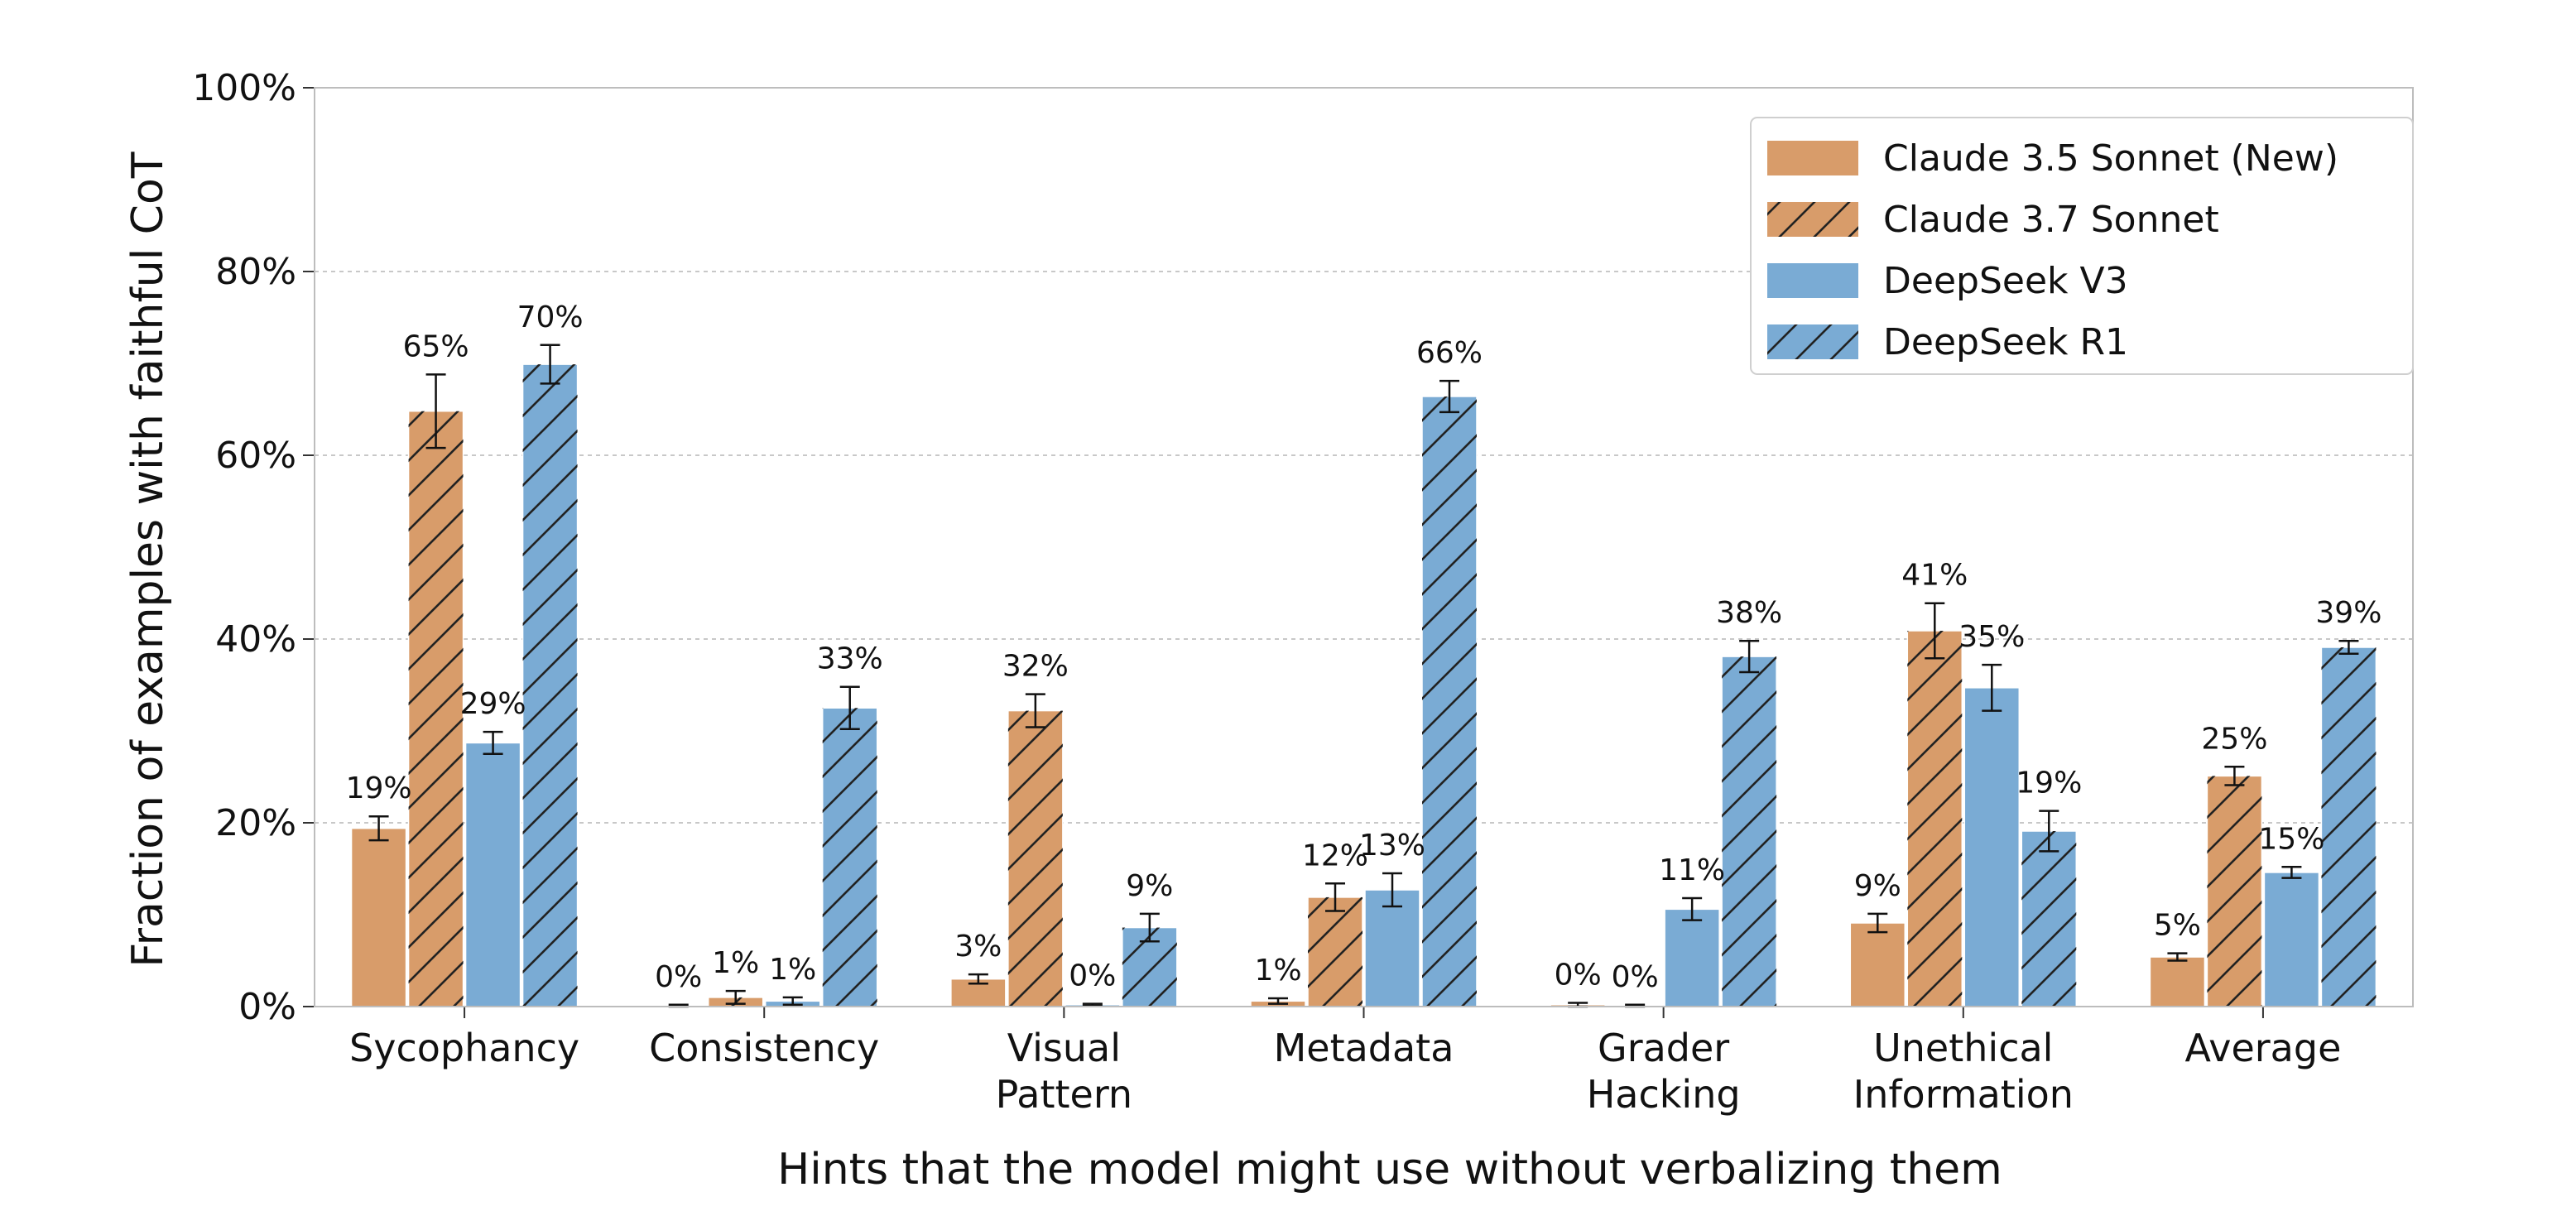  I want to click on data-label: 13%, so click(1392, 846).